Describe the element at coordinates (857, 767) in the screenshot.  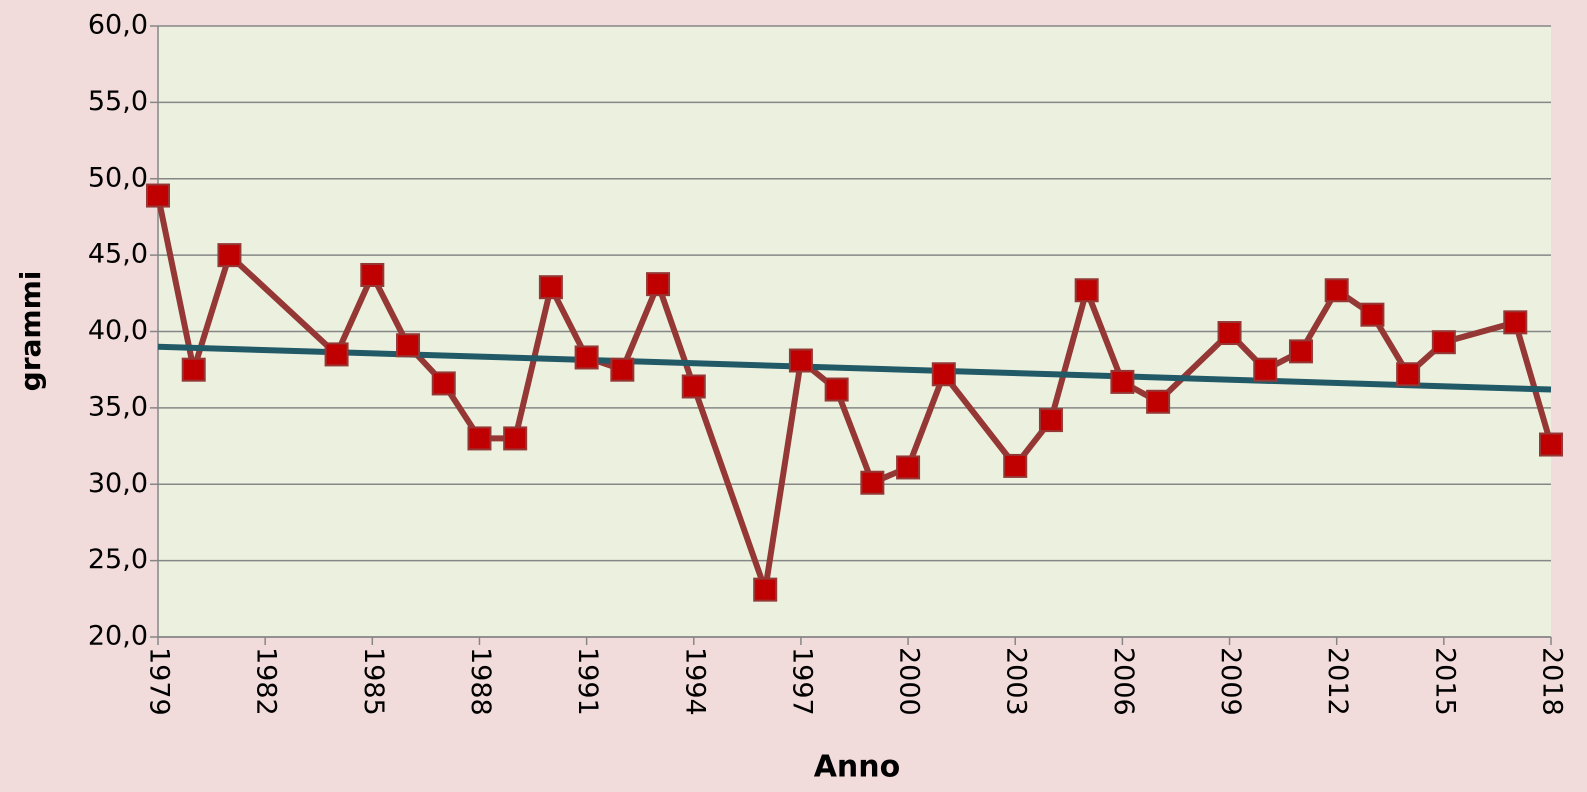
I see `x-axis-label: Anno` at that location.